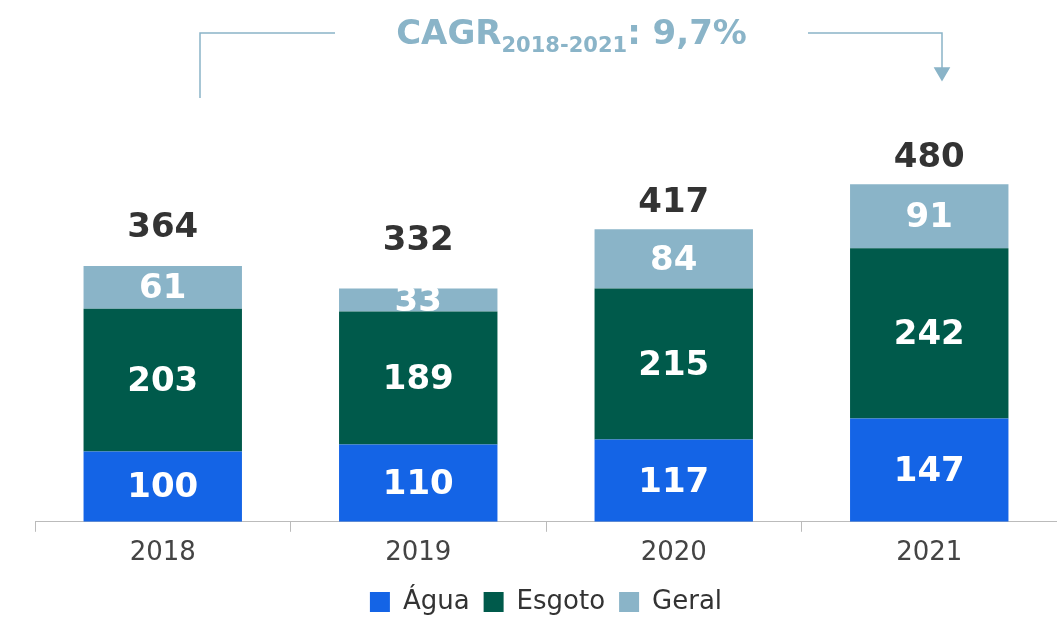 The height and width of the screenshot is (625, 1057). I want to click on total-label: 332, so click(418, 237).